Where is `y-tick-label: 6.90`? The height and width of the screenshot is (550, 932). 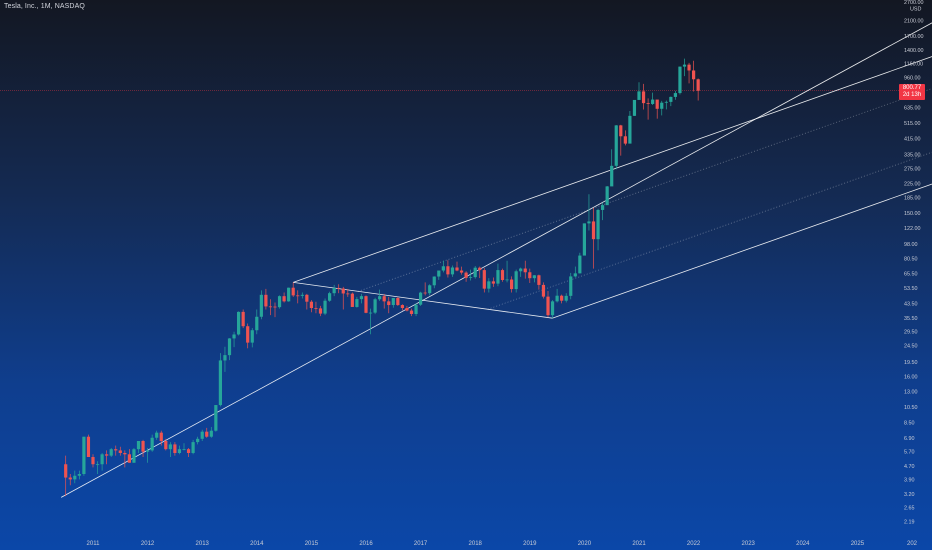
y-tick-label: 6.90 is located at coordinates (909, 439).